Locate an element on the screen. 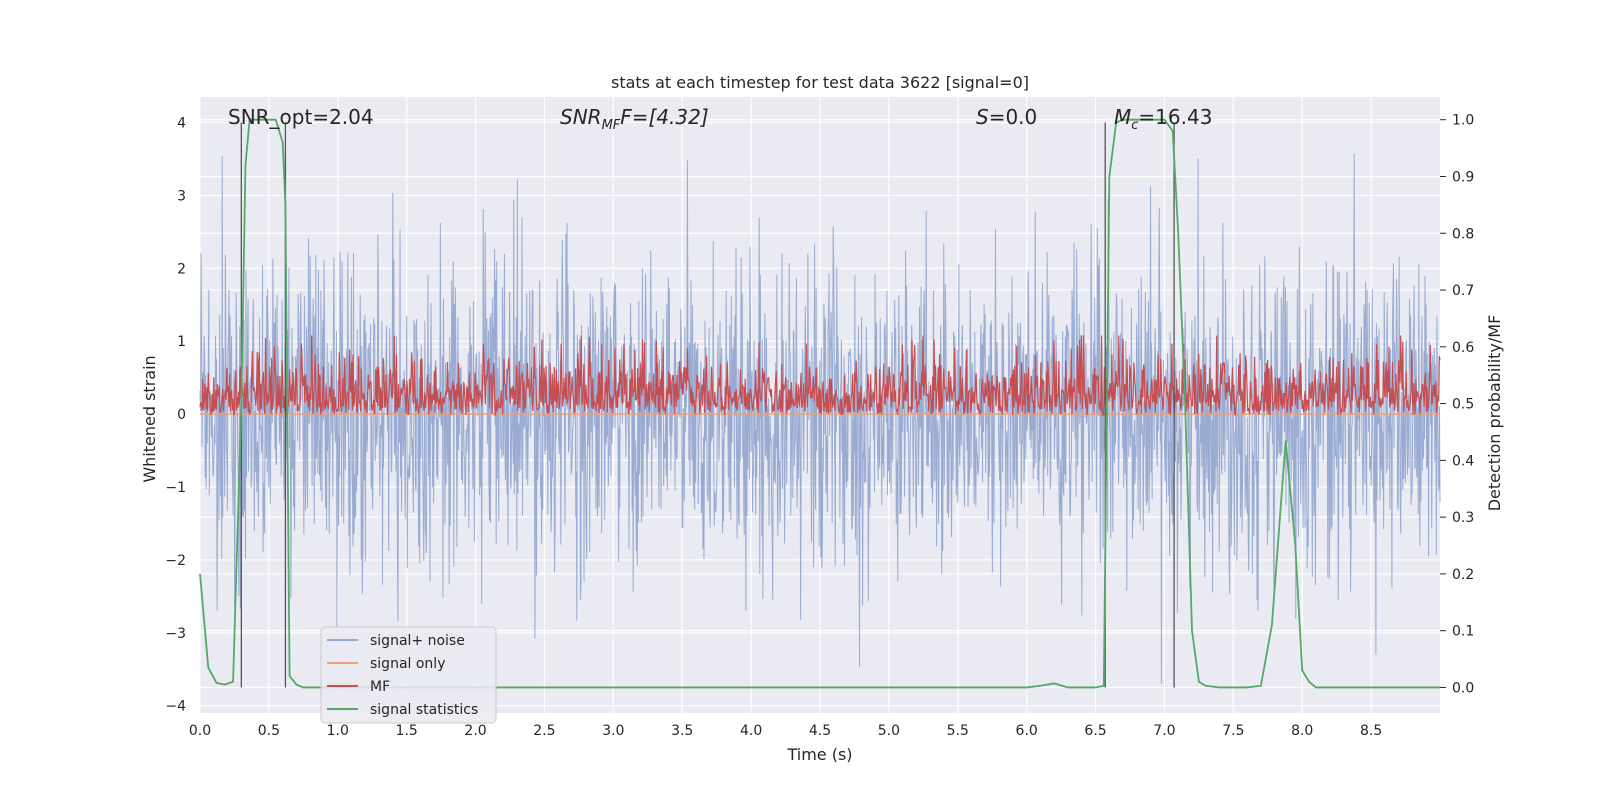 The height and width of the screenshot is (800, 1600). x-tick-label: 2.0 is located at coordinates (475, 731).